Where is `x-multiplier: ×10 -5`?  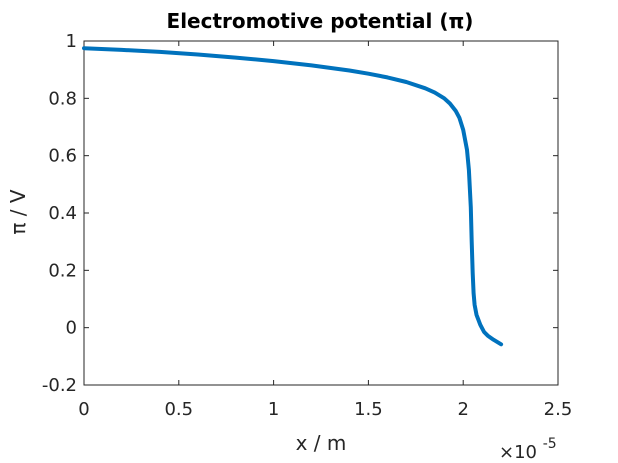 x-multiplier: ×10 -5 is located at coordinates (528, 449).